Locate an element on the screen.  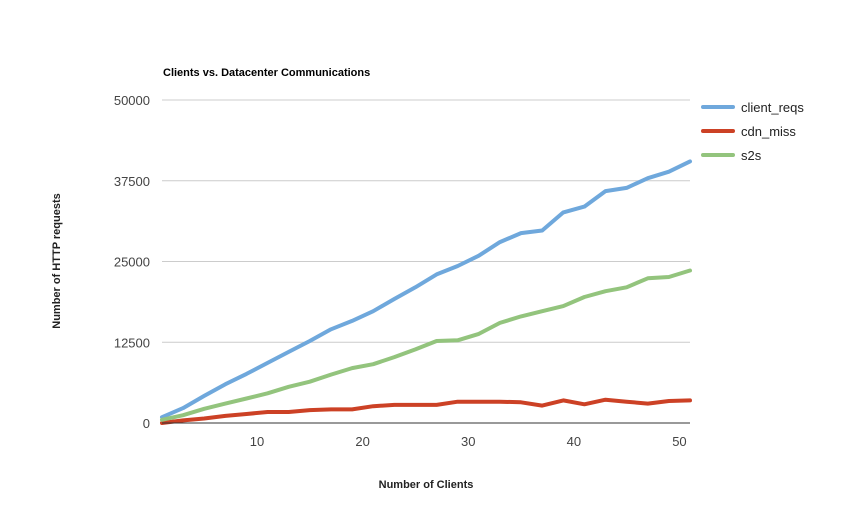
legend-label-s2s: s2s is located at coordinates (751, 155).